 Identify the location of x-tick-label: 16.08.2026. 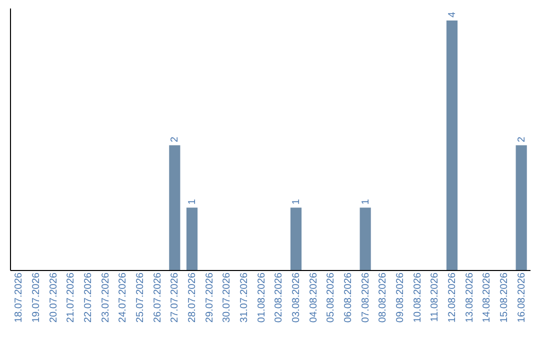
(522, 297).